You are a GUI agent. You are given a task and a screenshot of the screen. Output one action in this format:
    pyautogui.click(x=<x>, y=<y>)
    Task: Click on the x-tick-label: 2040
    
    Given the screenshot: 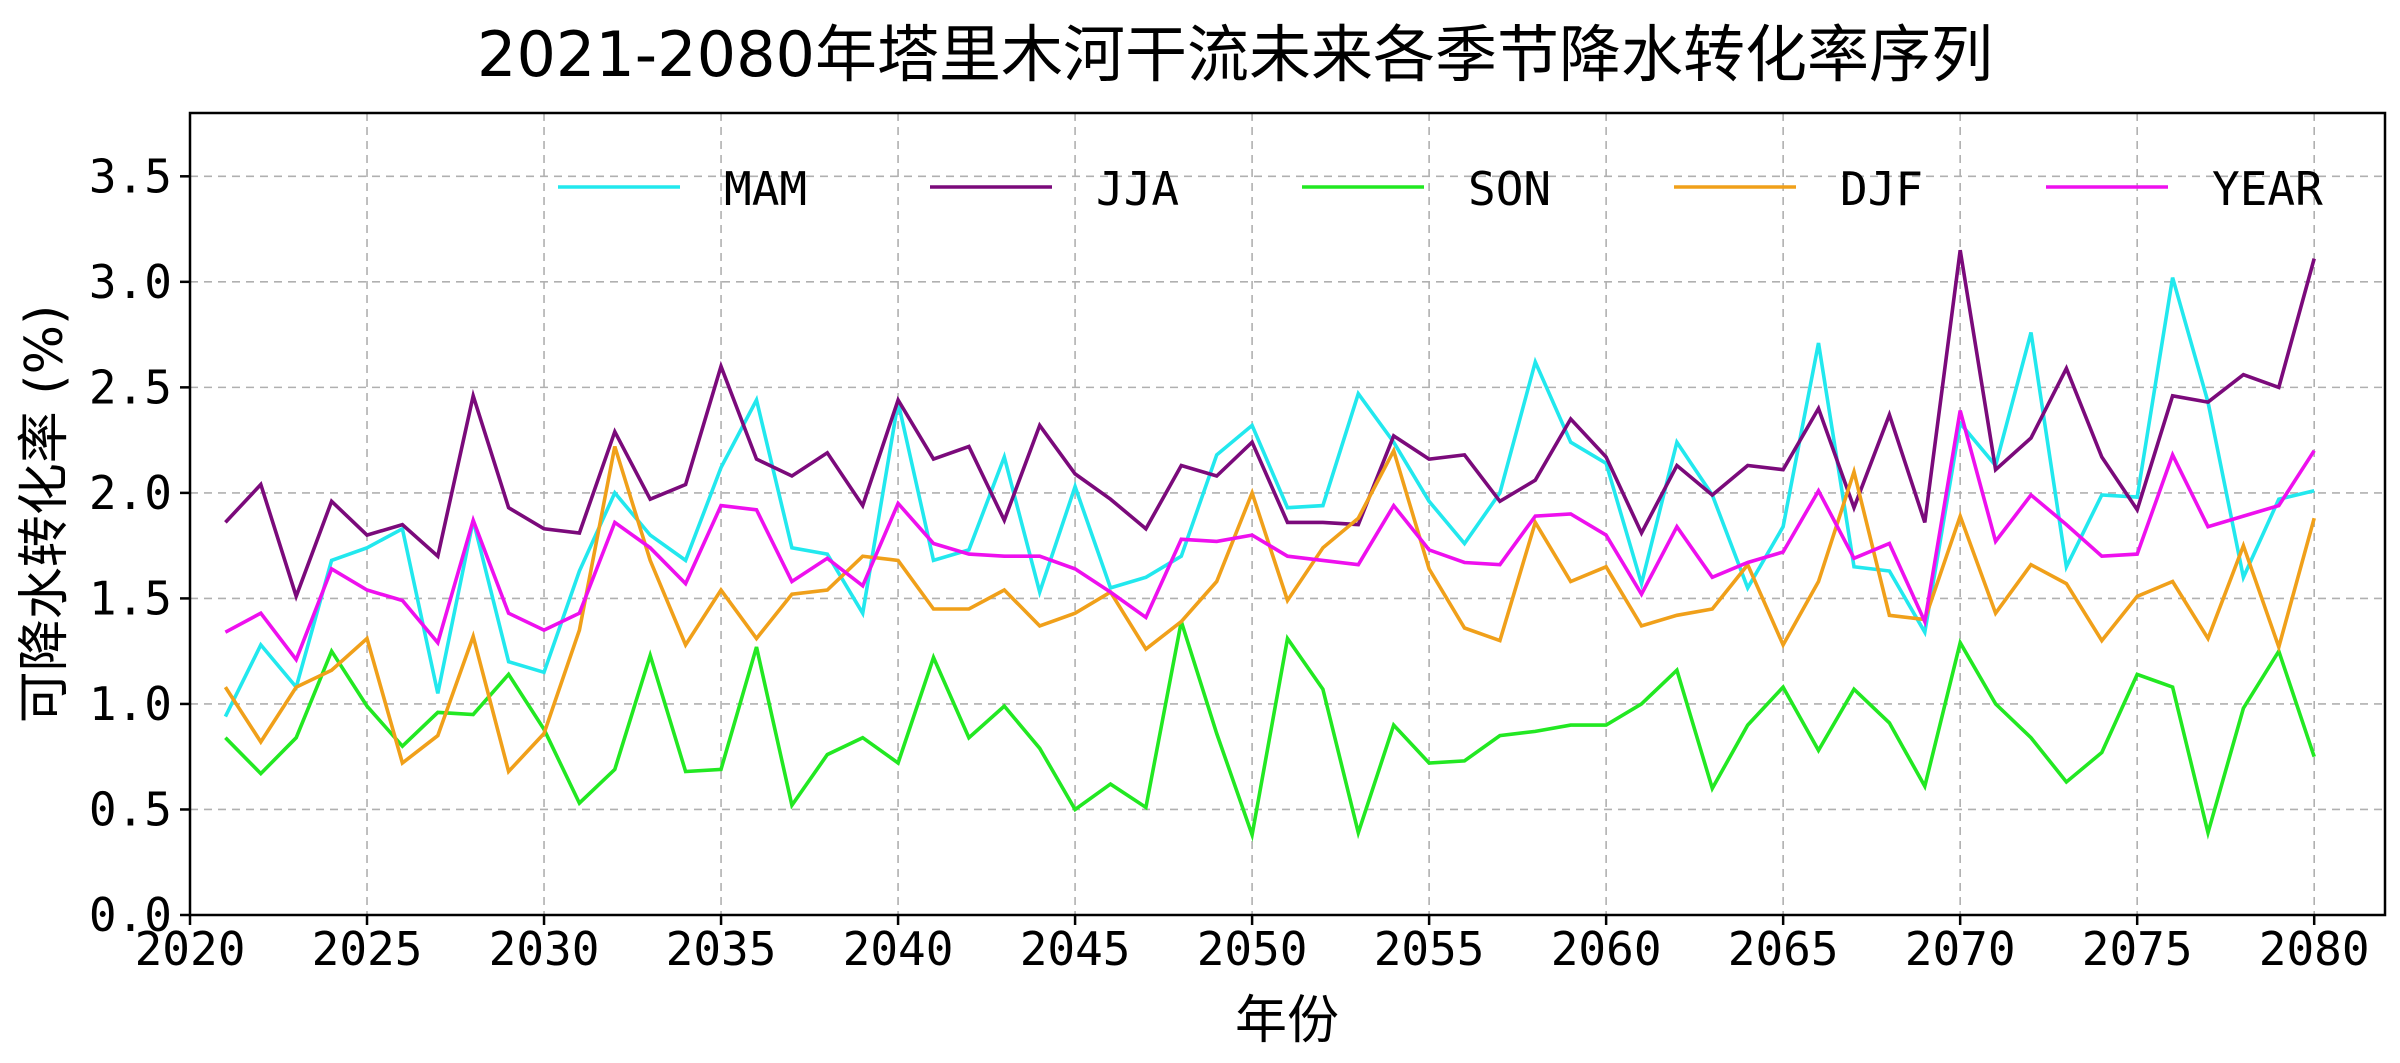 What is the action you would take?
    pyautogui.click(x=898, y=949)
    